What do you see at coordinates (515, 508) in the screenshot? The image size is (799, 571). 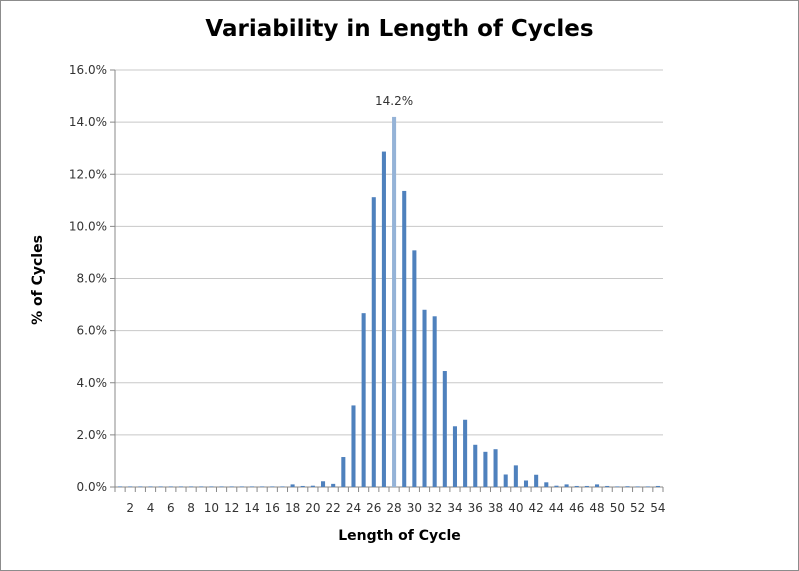 I see `x-tick-label: 40` at bounding box center [515, 508].